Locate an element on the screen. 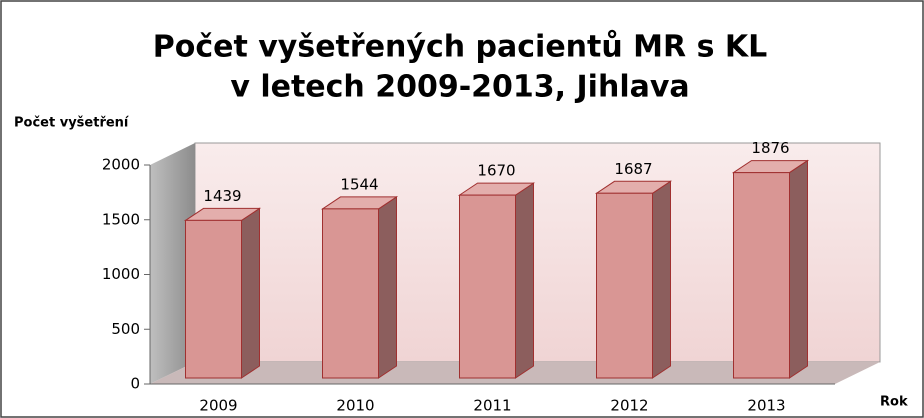 This screenshot has height=418, width=924. y-tick-label: 0 is located at coordinates (135, 384).